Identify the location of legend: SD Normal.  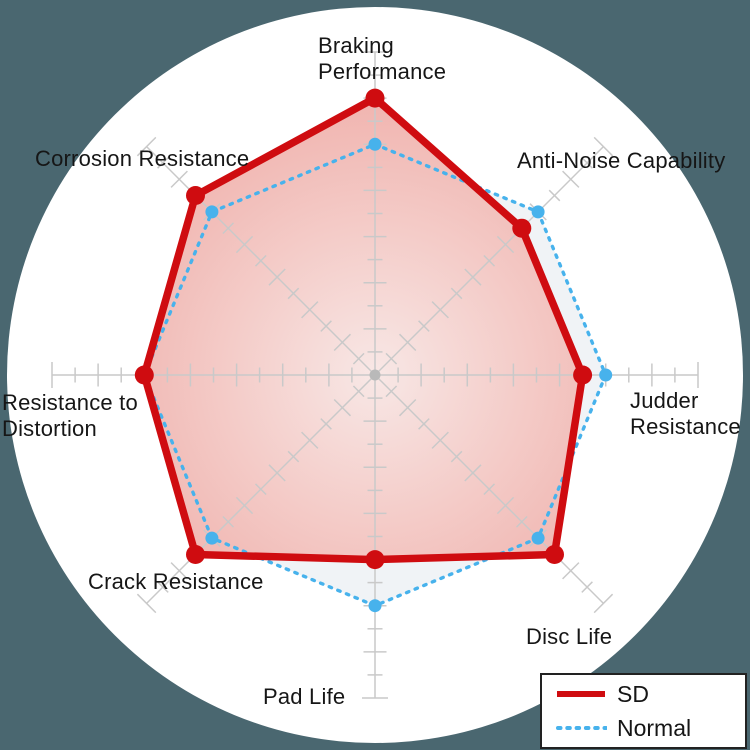
(643, 711).